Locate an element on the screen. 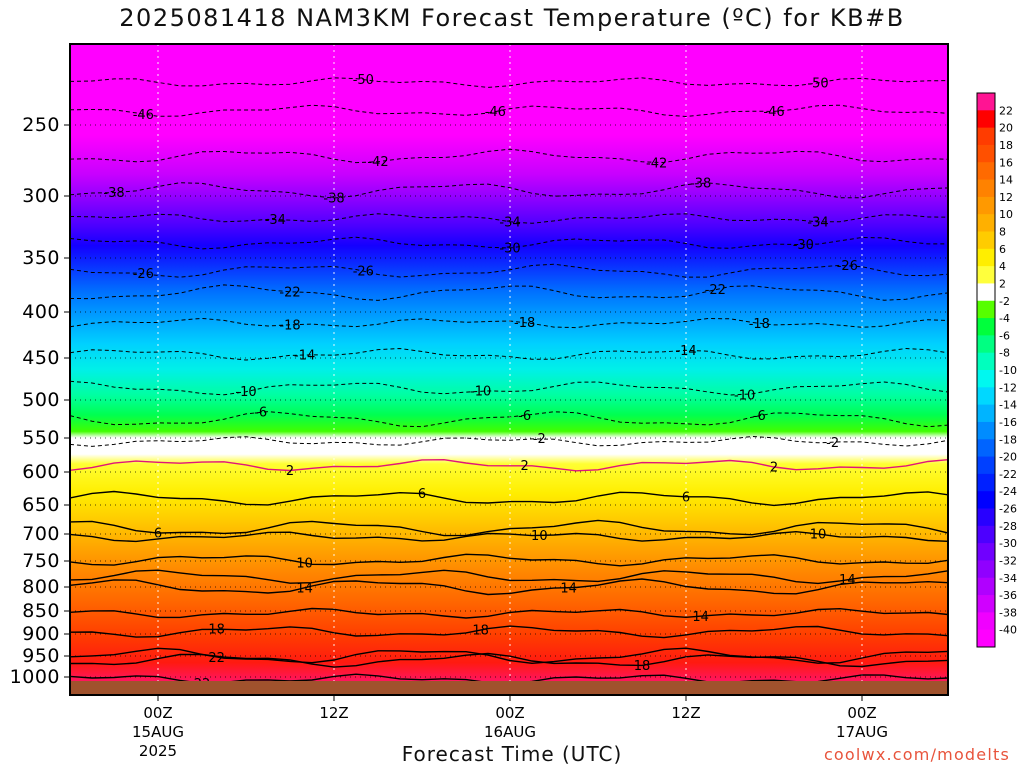 This screenshot has height=768, width=1024. colorbar-label: -30 is located at coordinates (1008, 543).